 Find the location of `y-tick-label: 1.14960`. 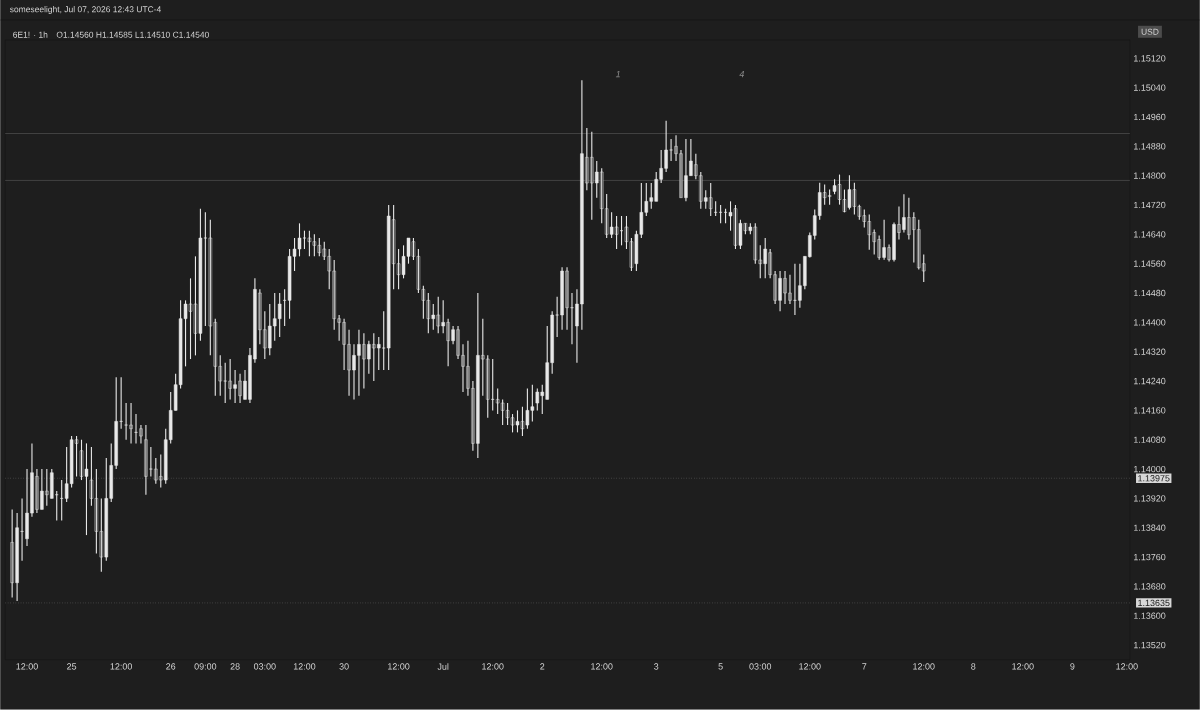

y-tick-label: 1.14960 is located at coordinates (1150, 117).